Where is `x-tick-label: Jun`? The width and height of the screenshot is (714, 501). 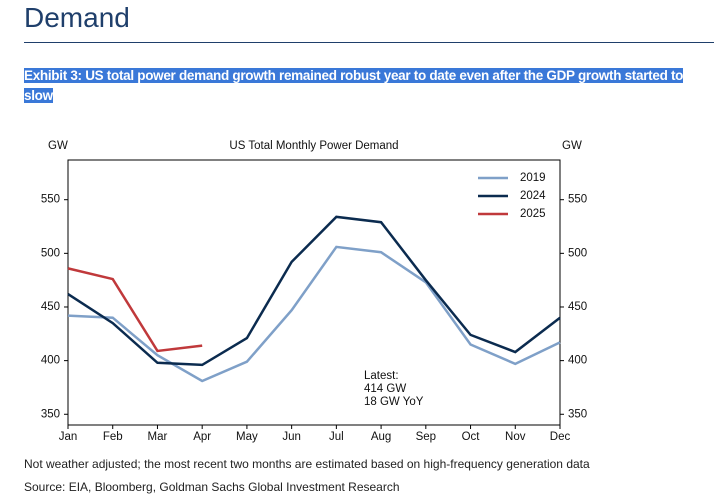 x-tick-label: Jun is located at coordinates (291, 437).